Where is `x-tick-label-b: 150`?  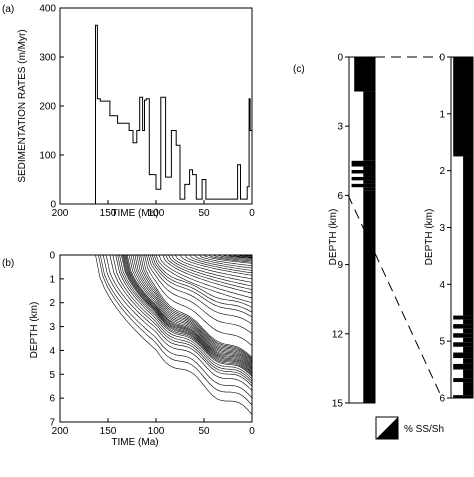 x-tick-label-b: 150 is located at coordinates (108, 431).